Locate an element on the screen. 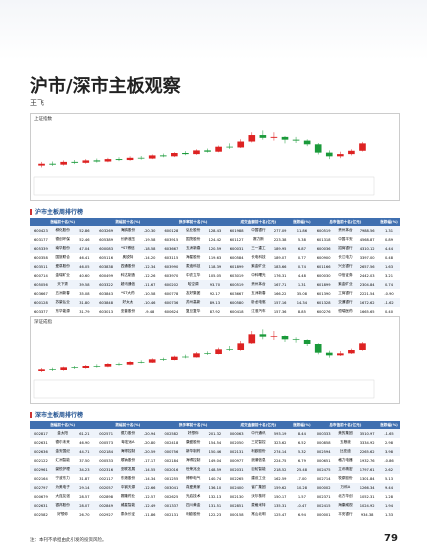  table-cell: 兴业银行 is located at coordinates (345, 266).